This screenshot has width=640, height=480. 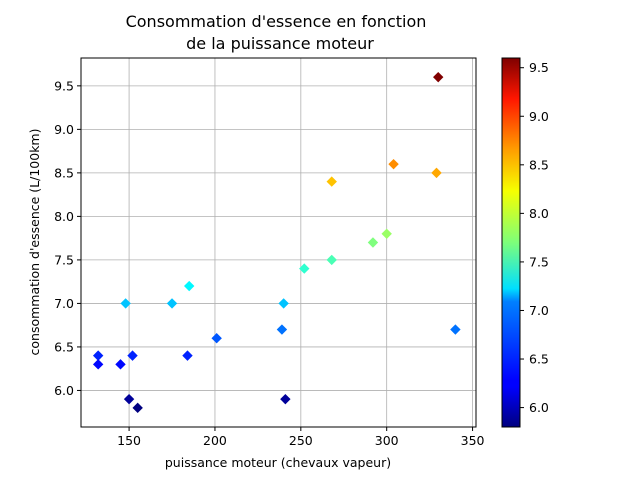 What do you see at coordinates (539, 116) in the screenshot?
I see `colorbar-tick-label: 9.0` at bounding box center [539, 116].